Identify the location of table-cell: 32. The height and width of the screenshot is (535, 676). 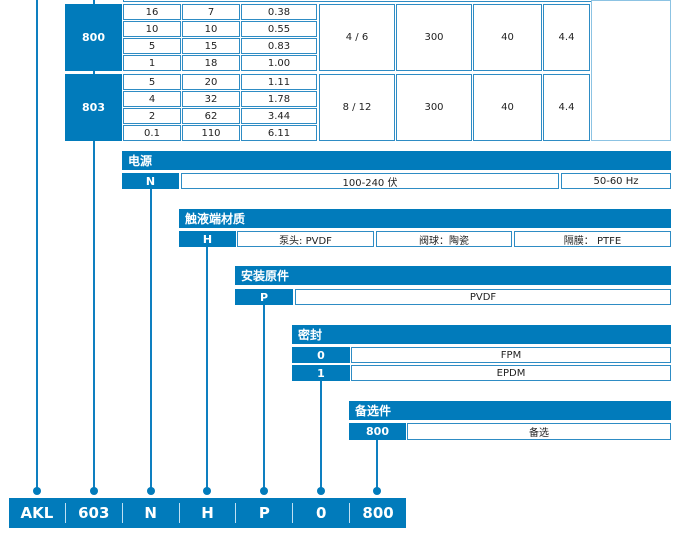
(211, 99).